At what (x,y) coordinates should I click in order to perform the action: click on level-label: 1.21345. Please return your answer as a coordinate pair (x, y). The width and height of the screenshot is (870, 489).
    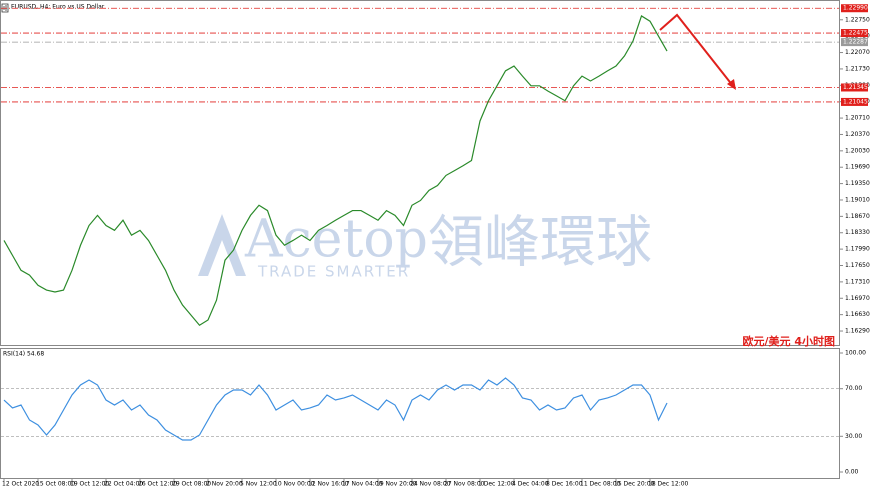
    Looking at the image, I should click on (855, 87).